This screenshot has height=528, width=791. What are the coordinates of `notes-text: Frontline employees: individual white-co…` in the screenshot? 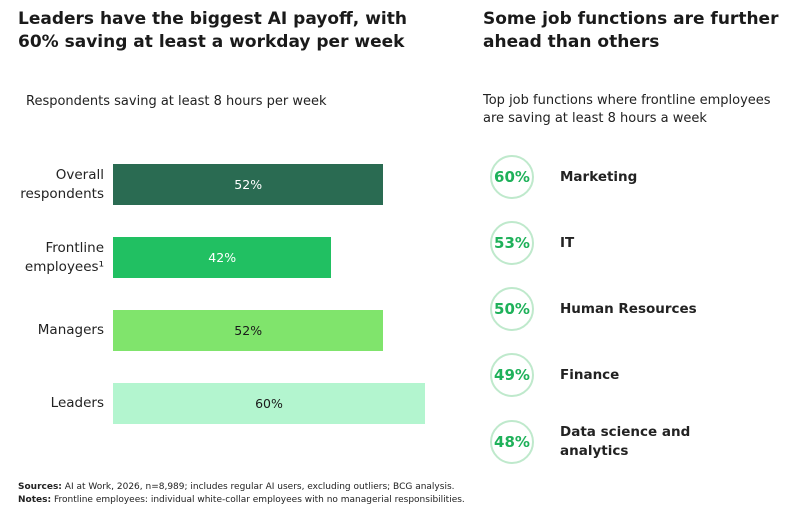 It's located at (259, 500).